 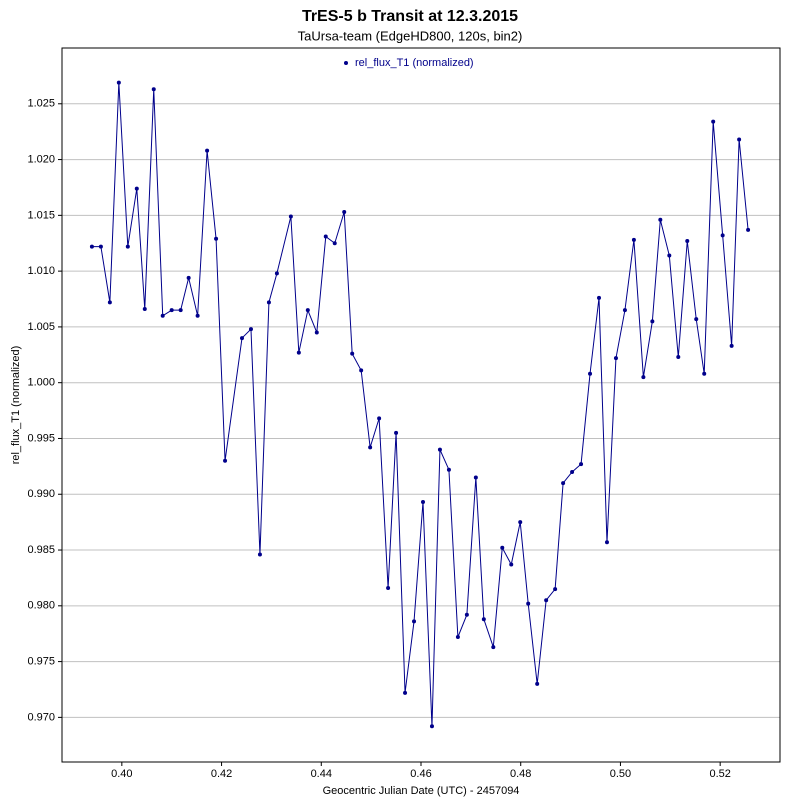 I want to click on y-tick-label: 1.005, so click(x=41, y=327).